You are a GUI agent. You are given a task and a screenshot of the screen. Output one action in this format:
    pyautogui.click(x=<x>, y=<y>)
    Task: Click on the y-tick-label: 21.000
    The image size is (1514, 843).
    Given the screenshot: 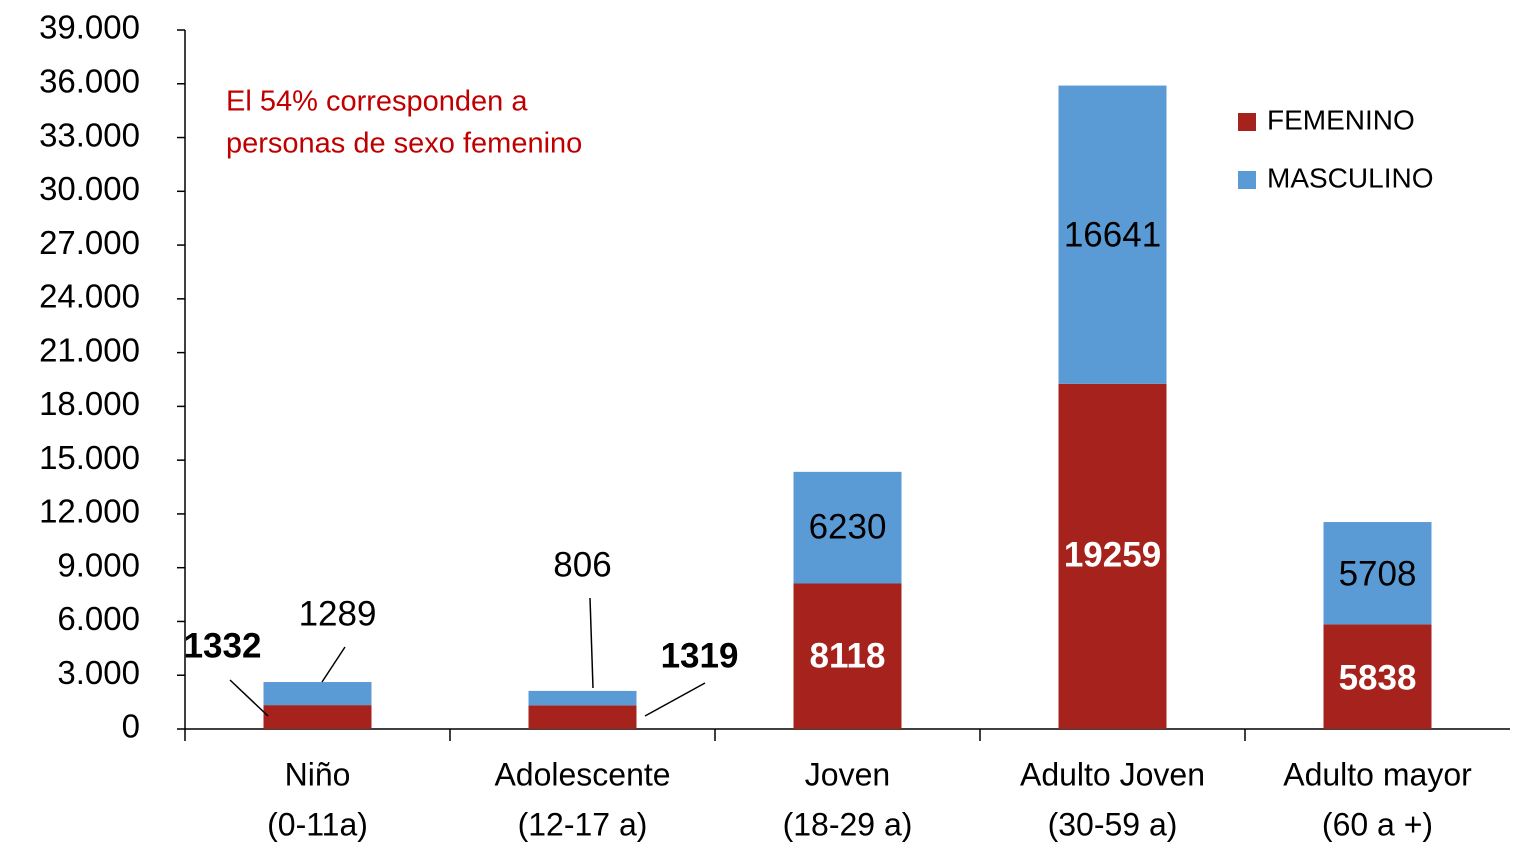 What is the action you would take?
    pyautogui.click(x=89, y=349)
    